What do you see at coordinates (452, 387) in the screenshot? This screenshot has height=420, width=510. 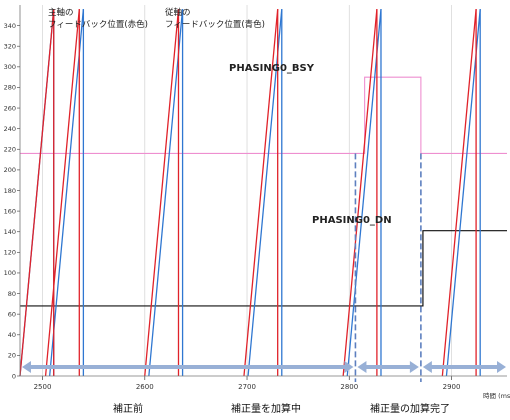 I see `x-tick-label: 2900` at bounding box center [452, 387].